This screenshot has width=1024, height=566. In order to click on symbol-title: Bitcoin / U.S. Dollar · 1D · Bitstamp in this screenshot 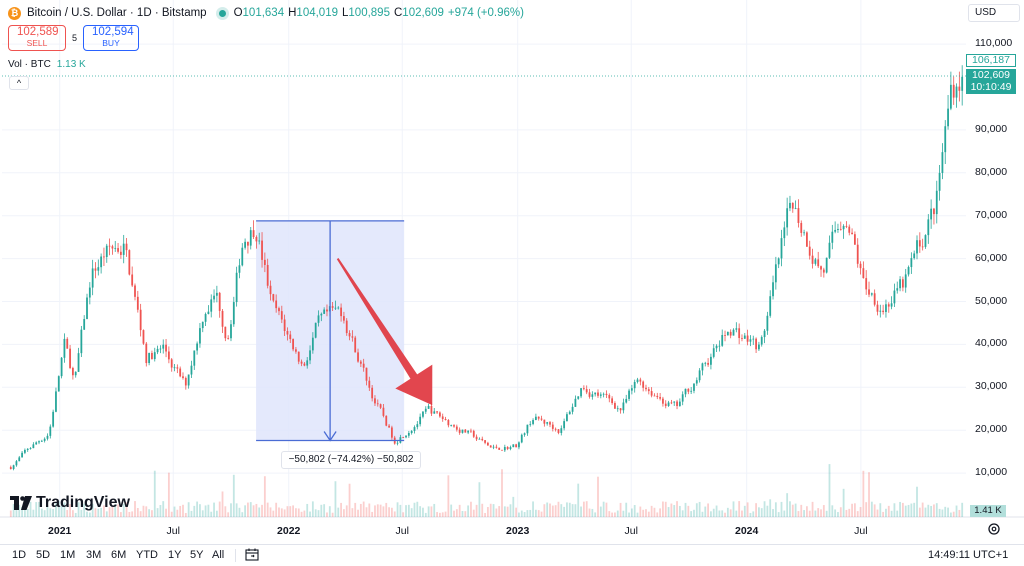, I will do `click(117, 13)`.